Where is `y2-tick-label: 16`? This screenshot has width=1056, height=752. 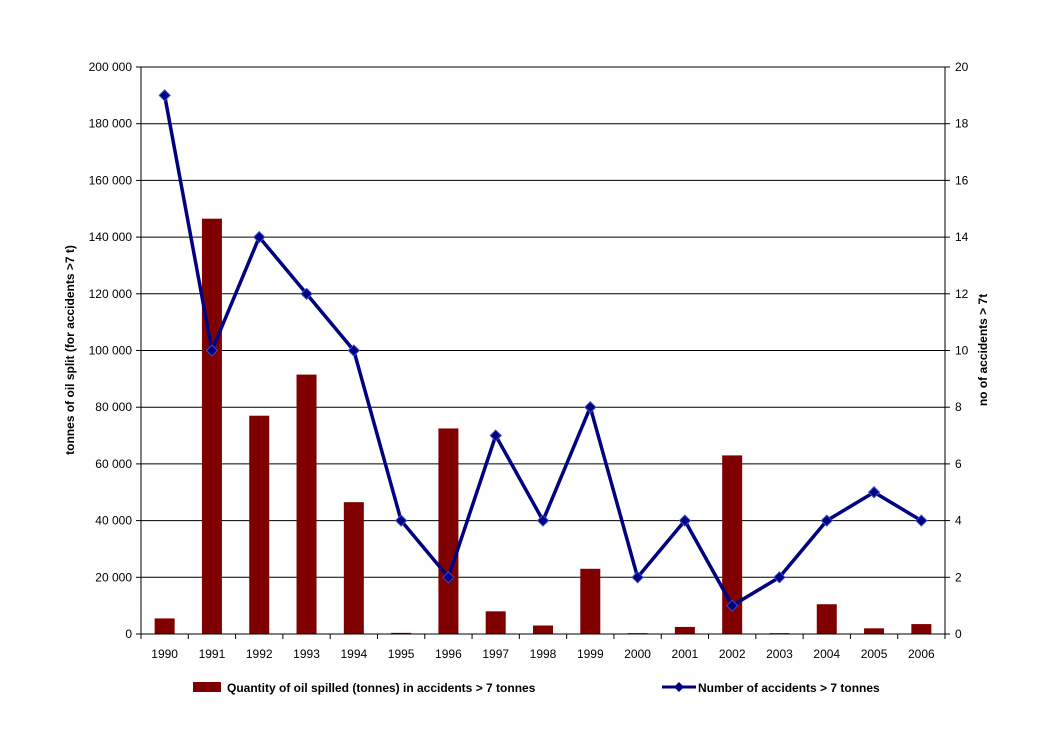
y2-tick-label: 16 is located at coordinates (962, 180).